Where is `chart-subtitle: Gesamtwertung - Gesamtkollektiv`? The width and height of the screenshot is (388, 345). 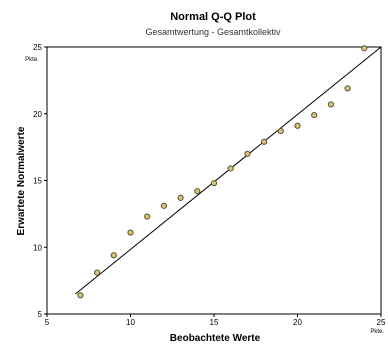 chart-subtitle: Gesamtwertung - Gesamtkollektiv is located at coordinates (213, 32).